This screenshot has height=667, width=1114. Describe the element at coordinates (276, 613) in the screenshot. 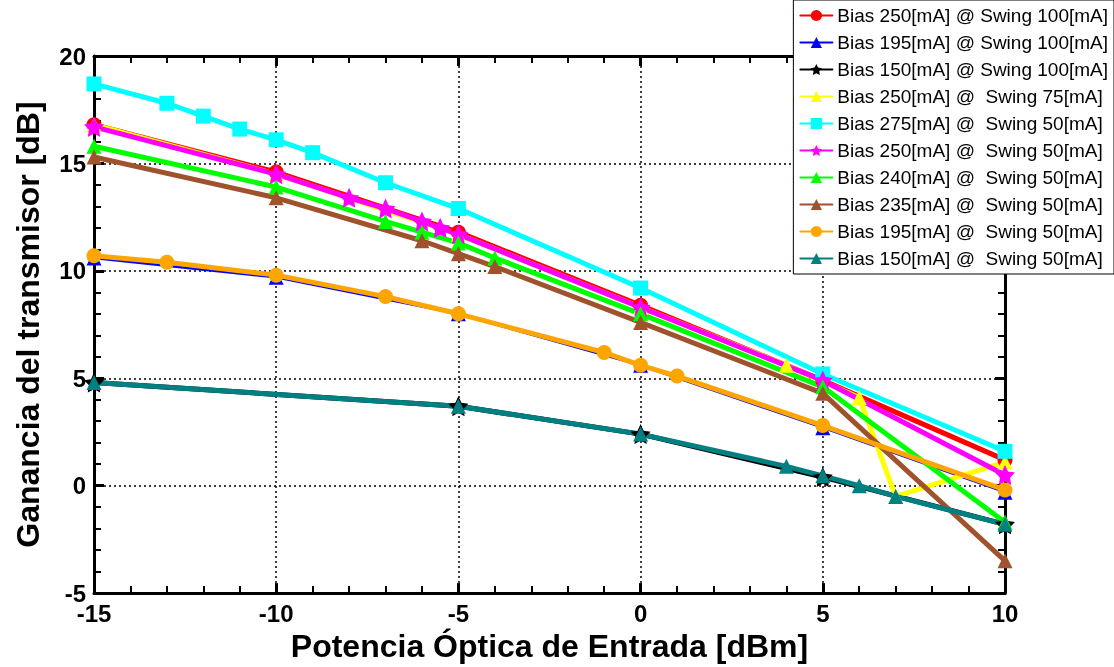

I see `x-tick-label: -10` at that location.